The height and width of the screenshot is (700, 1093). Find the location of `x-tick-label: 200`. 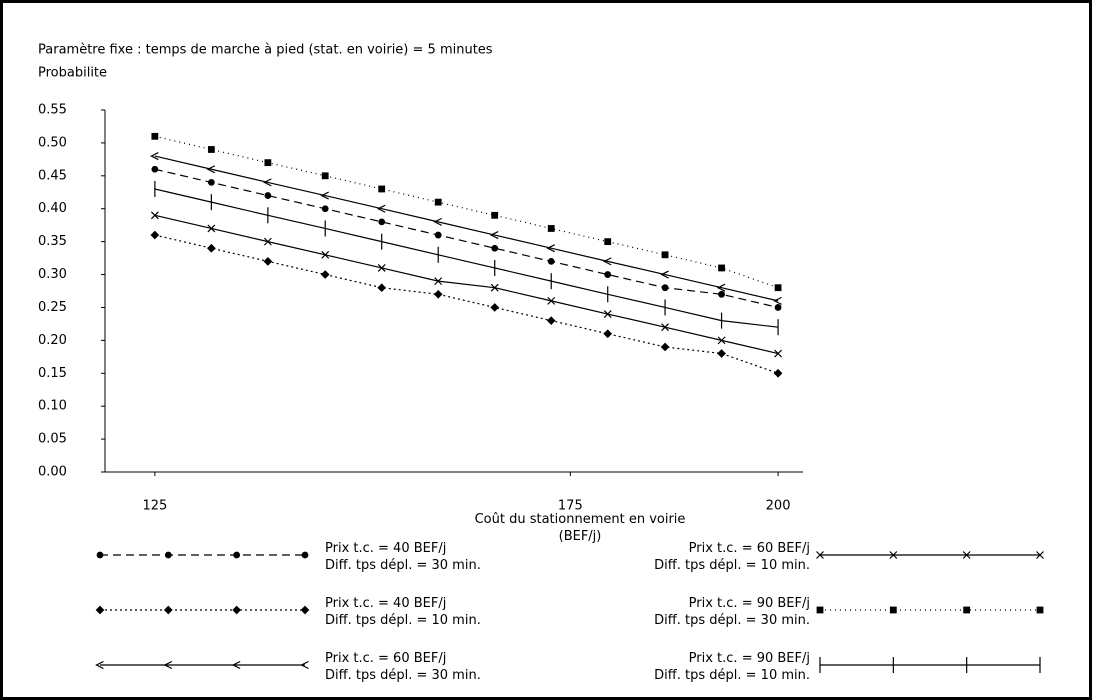

x-tick-label: 200 is located at coordinates (778, 506).